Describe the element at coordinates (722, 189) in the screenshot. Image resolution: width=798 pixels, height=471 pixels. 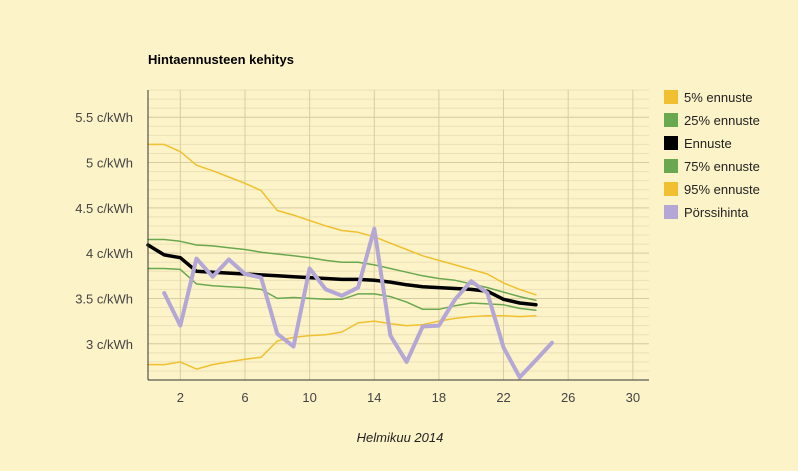
I see `legend-label: 95% ennuste` at that location.